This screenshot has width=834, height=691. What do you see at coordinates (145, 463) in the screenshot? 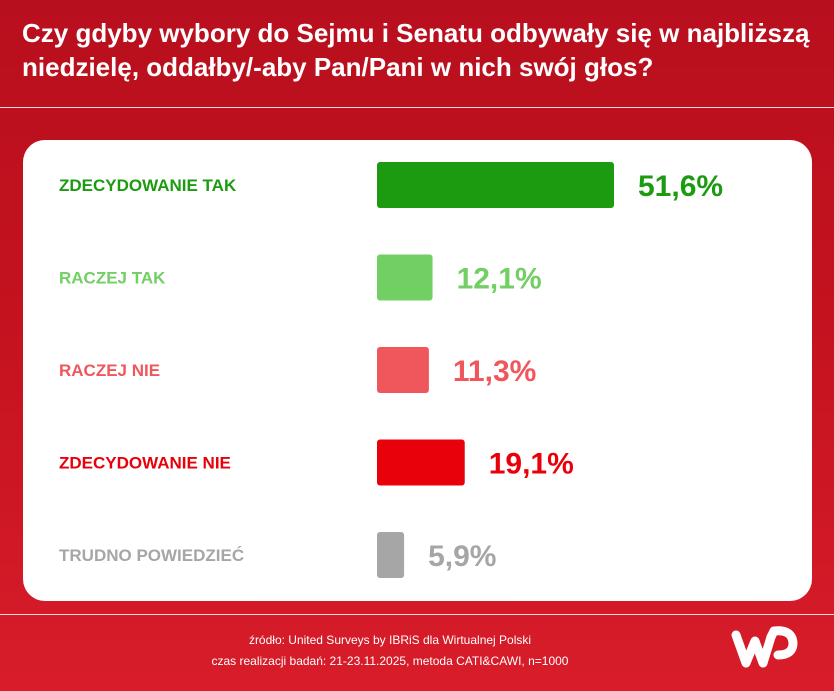
I see `category-label-zdecydowanie-nie: ZDECYDOWANIE NIE` at bounding box center [145, 463].